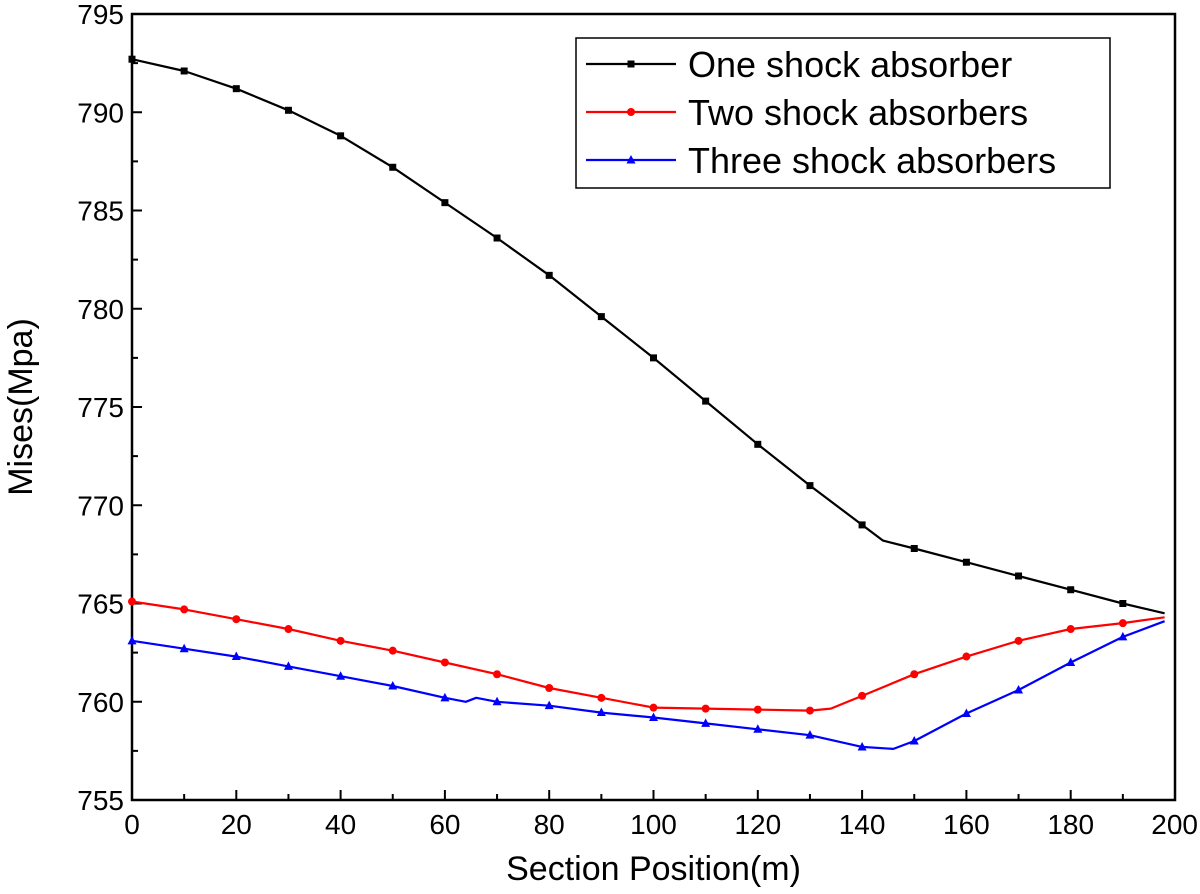  Describe the element at coordinates (858, 112) in the screenshot. I see `legend-label: Two shock absorbers` at that location.